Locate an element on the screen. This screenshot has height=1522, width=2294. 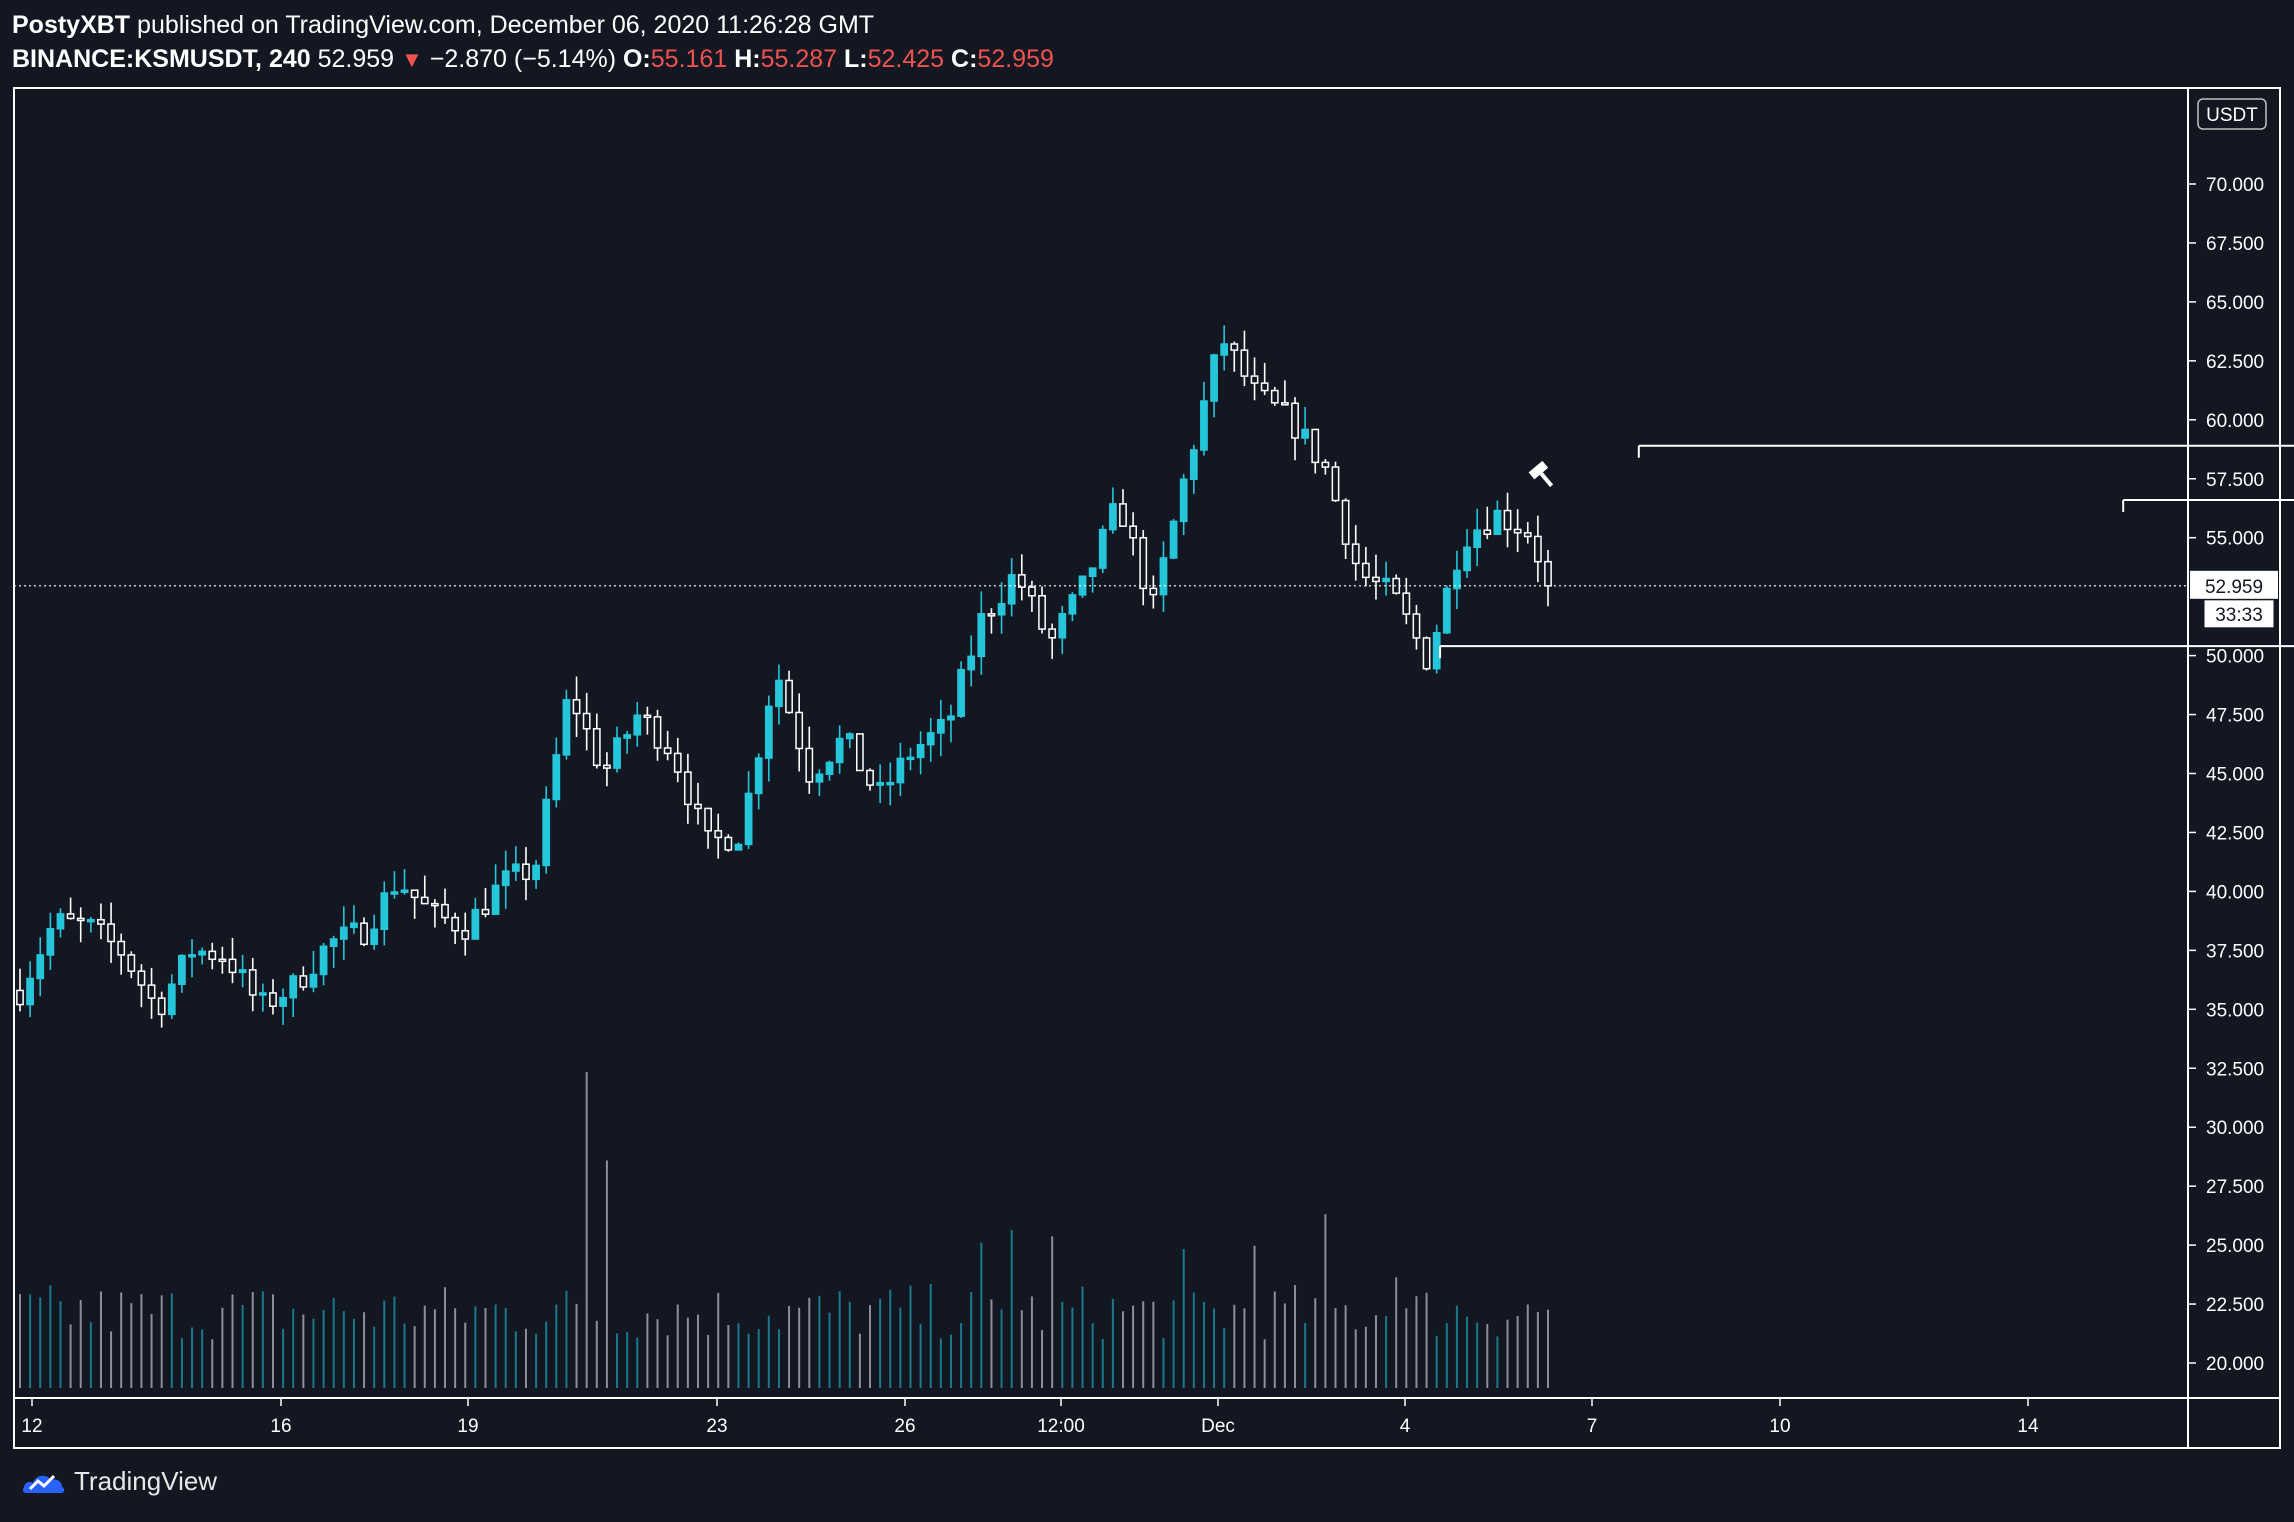
symbol-label: BINANCE:KSMUSDT, 240 is located at coordinates (161, 59).